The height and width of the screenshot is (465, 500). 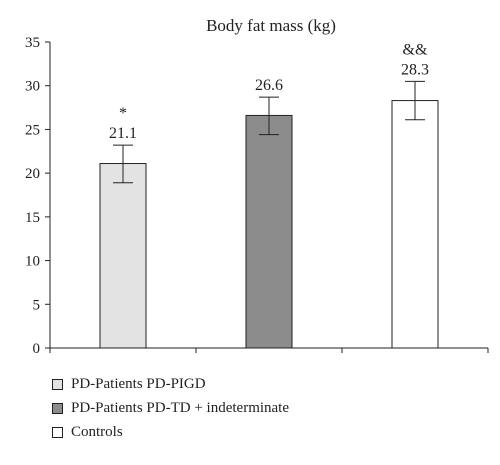 I want to click on significance-mark: *, so click(x=123, y=113).